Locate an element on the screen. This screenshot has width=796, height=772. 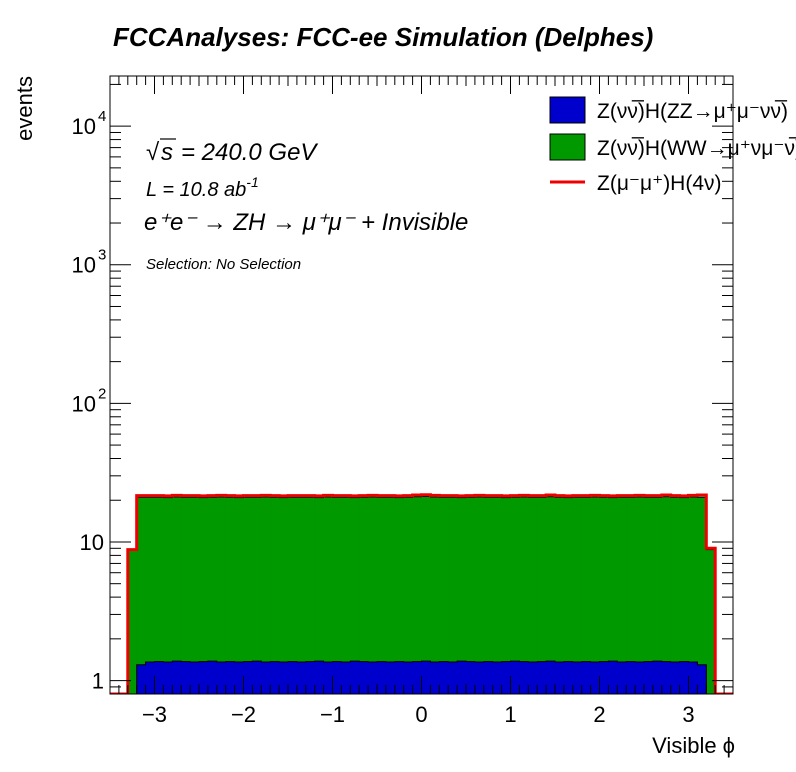
selection-annotation: Selection: No Selection is located at coordinates (223, 264).